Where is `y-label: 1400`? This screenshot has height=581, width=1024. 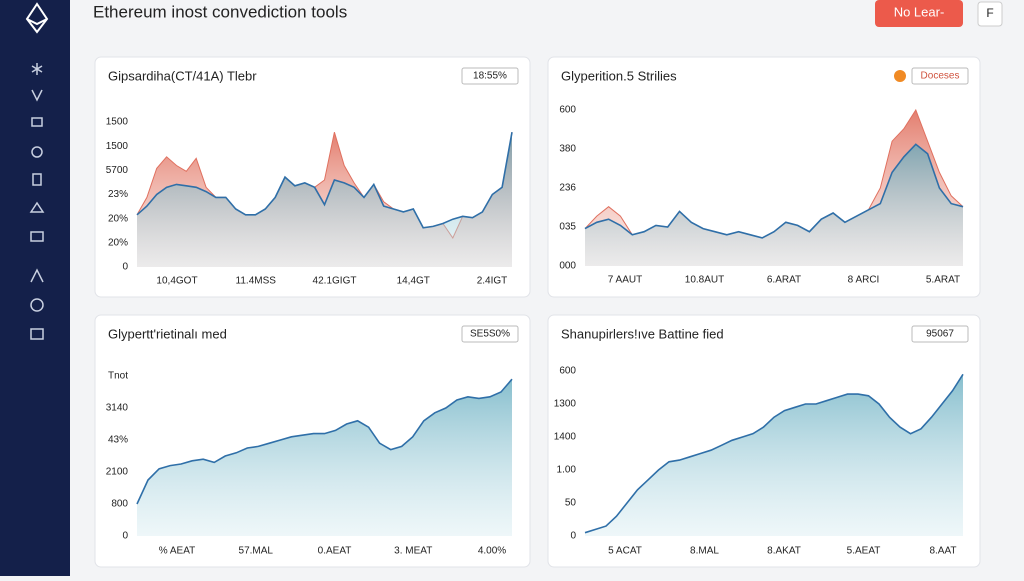
y-label: 1400 is located at coordinates (565, 437).